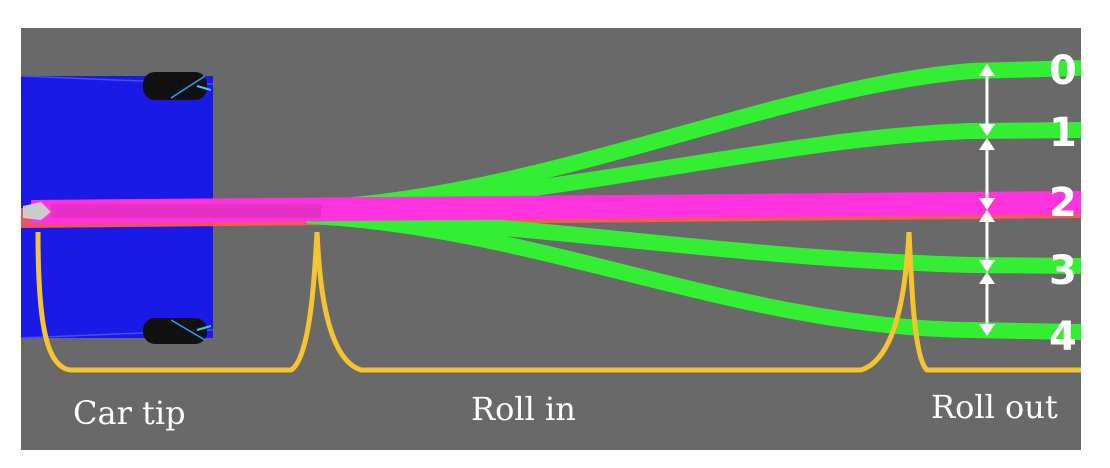 This screenshot has width=1110, height=468. I want to click on lane-label-2: 2, so click(1063, 203).